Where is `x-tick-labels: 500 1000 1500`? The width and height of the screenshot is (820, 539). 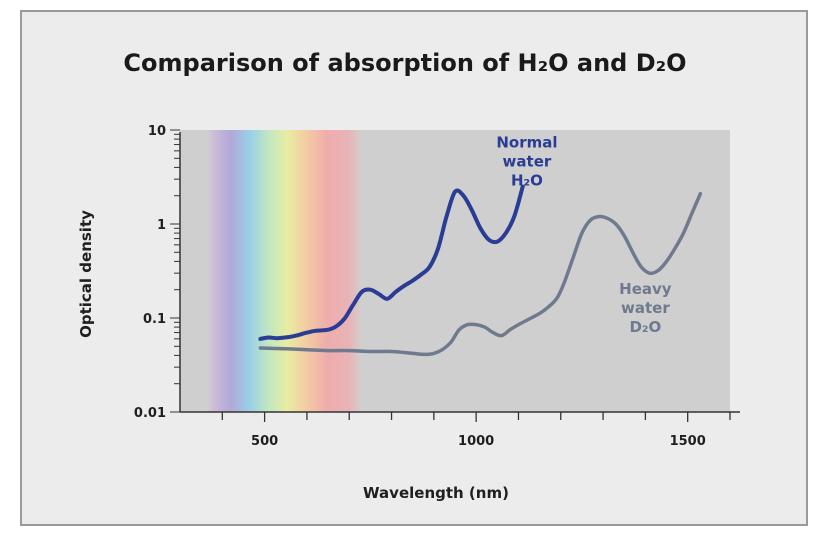 x-tick-labels: 500 1000 1500 is located at coordinates (478, 441).